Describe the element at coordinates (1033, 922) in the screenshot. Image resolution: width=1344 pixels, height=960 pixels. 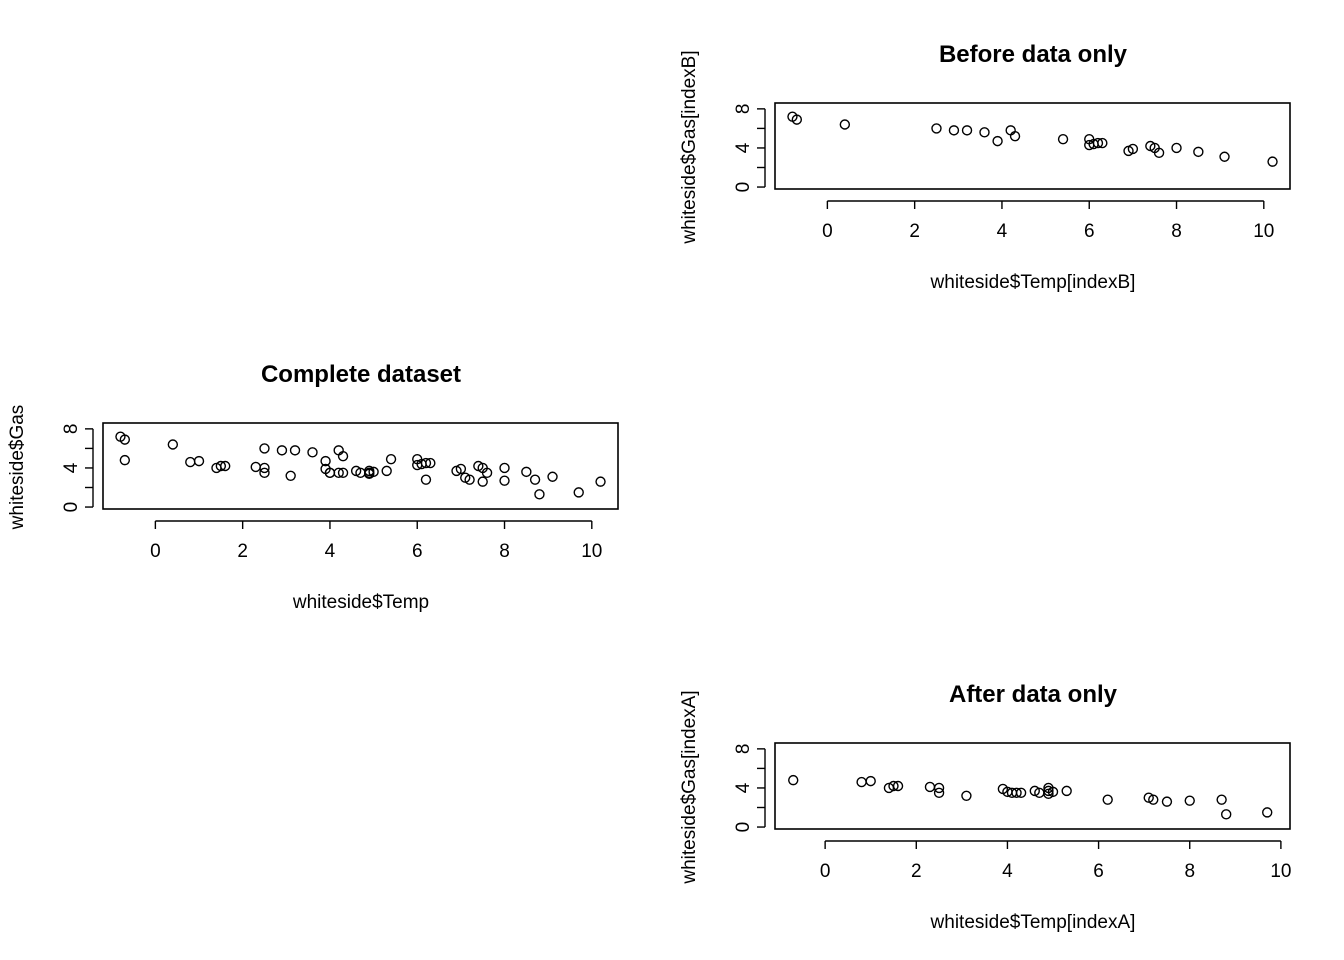
I see `panel-after-xlabel: whiteside$Temp[indexA]` at that location.